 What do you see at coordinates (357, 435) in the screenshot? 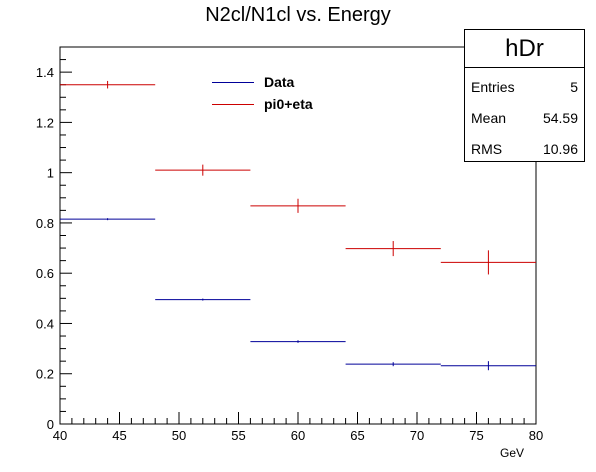
I see `x-tick-label: 65` at bounding box center [357, 435].